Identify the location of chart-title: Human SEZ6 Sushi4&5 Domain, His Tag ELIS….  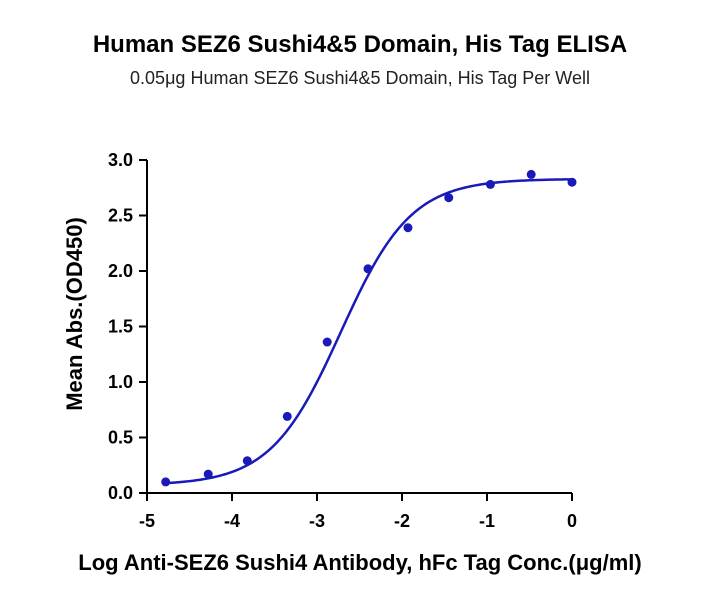
(360, 44).